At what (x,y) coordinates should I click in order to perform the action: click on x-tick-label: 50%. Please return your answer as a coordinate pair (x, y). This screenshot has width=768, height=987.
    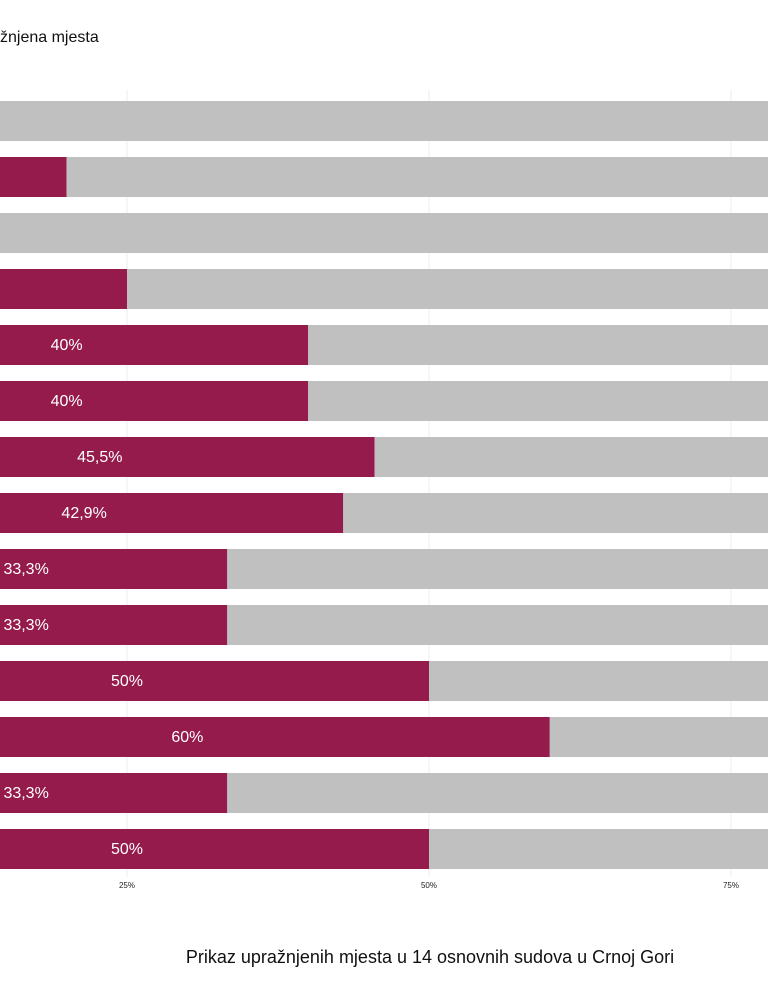
    Looking at the image, I should click on (429, 885).